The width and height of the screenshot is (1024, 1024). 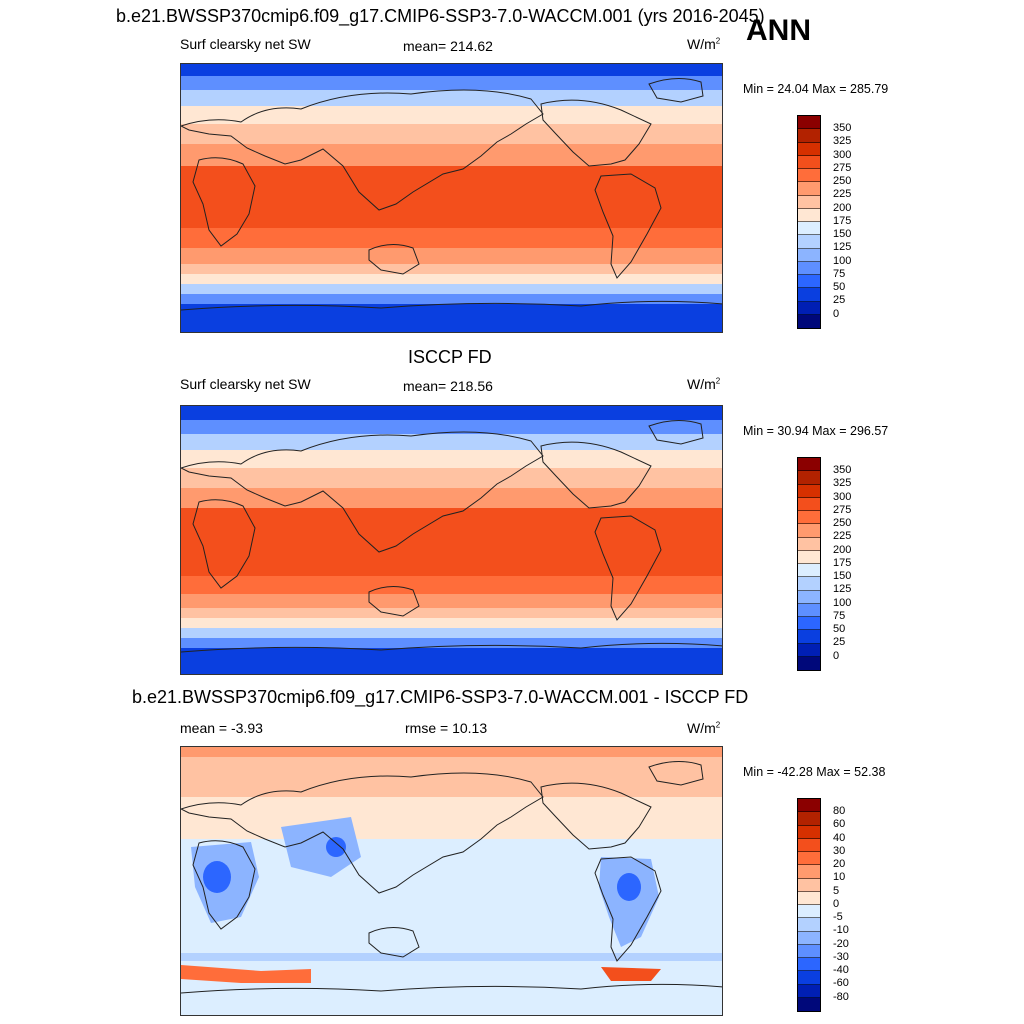 I want to click on panel3-rmse-label: rmse = 10.13, so click(x=446, y=728).